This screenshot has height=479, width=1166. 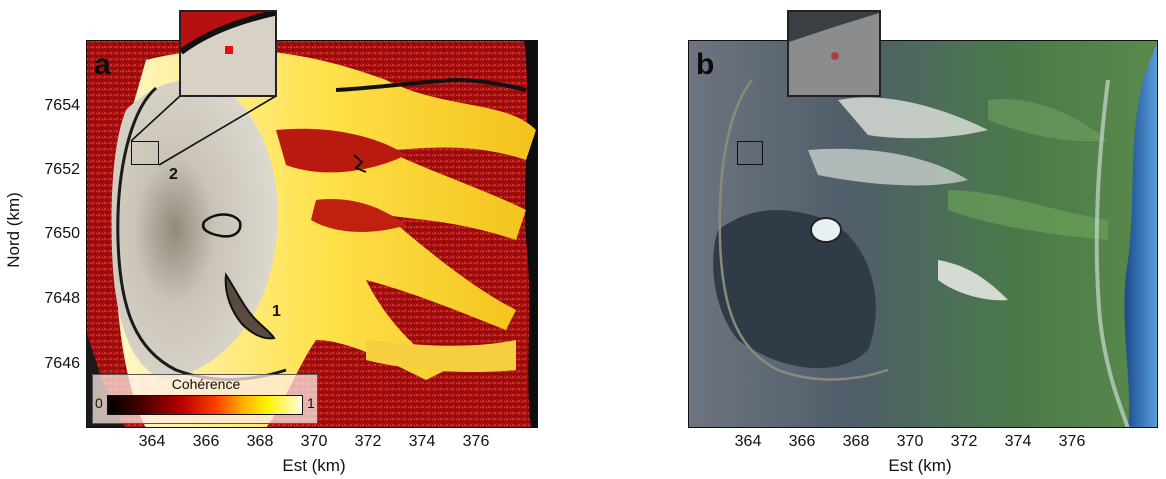 What do you see at coordinates (62, 105) in the screenshot?
I see `y-tick-label: 7654` at bounding box center [62, 105].